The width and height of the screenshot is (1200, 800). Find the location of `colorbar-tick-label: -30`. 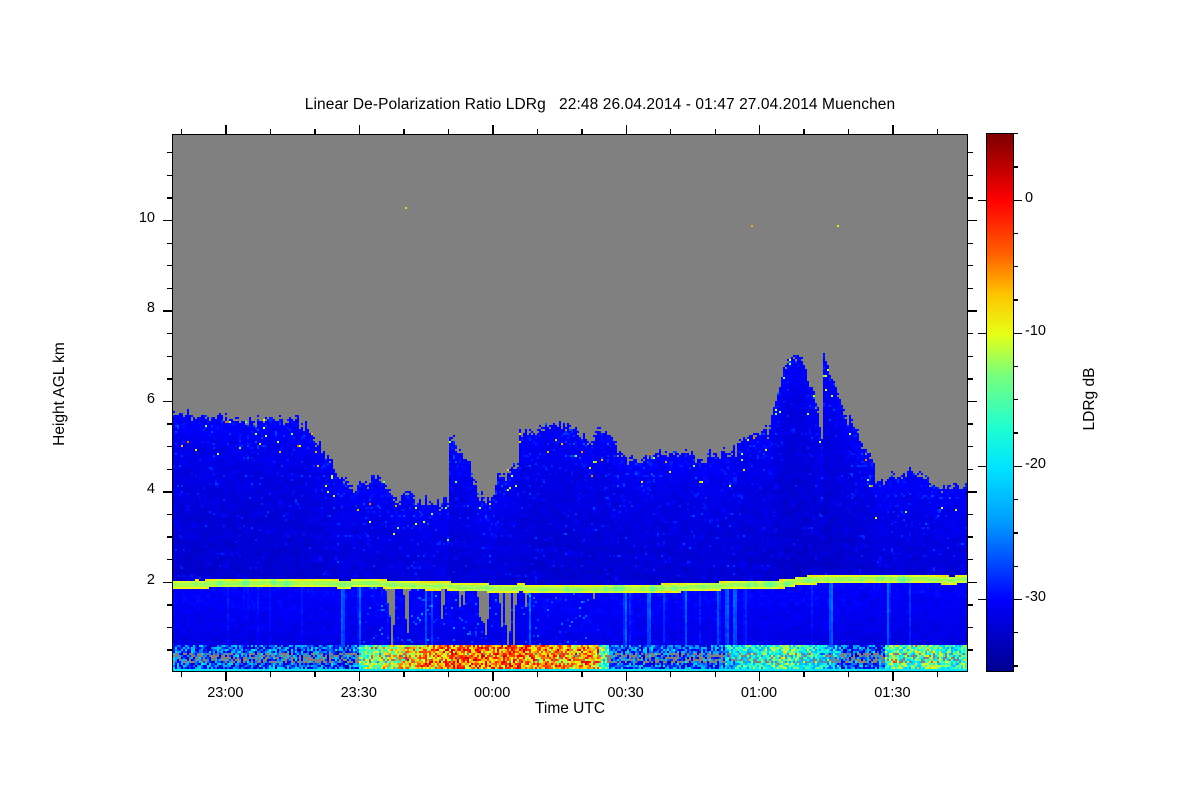

colorbar-tick-label: -30 is located at coordinates (1035, 596).